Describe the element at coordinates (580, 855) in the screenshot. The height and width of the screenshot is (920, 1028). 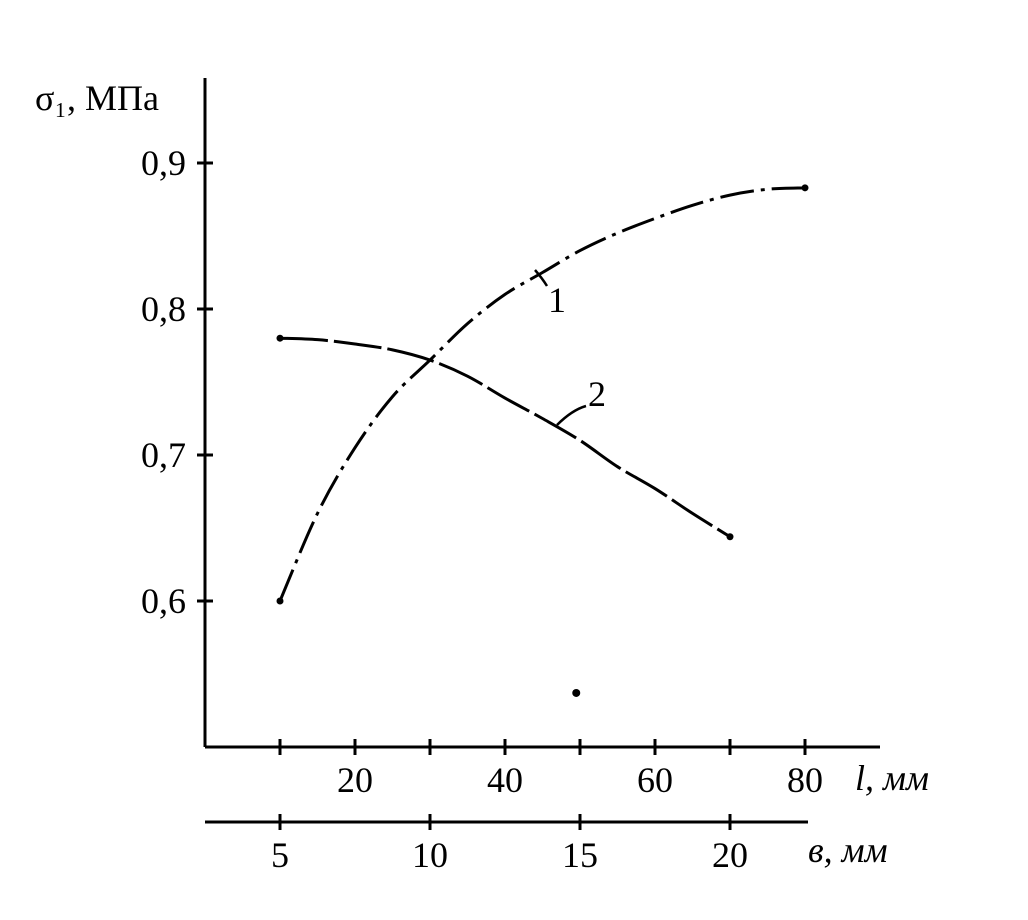
I see `secondary-x-tick-label: 15` at that location.